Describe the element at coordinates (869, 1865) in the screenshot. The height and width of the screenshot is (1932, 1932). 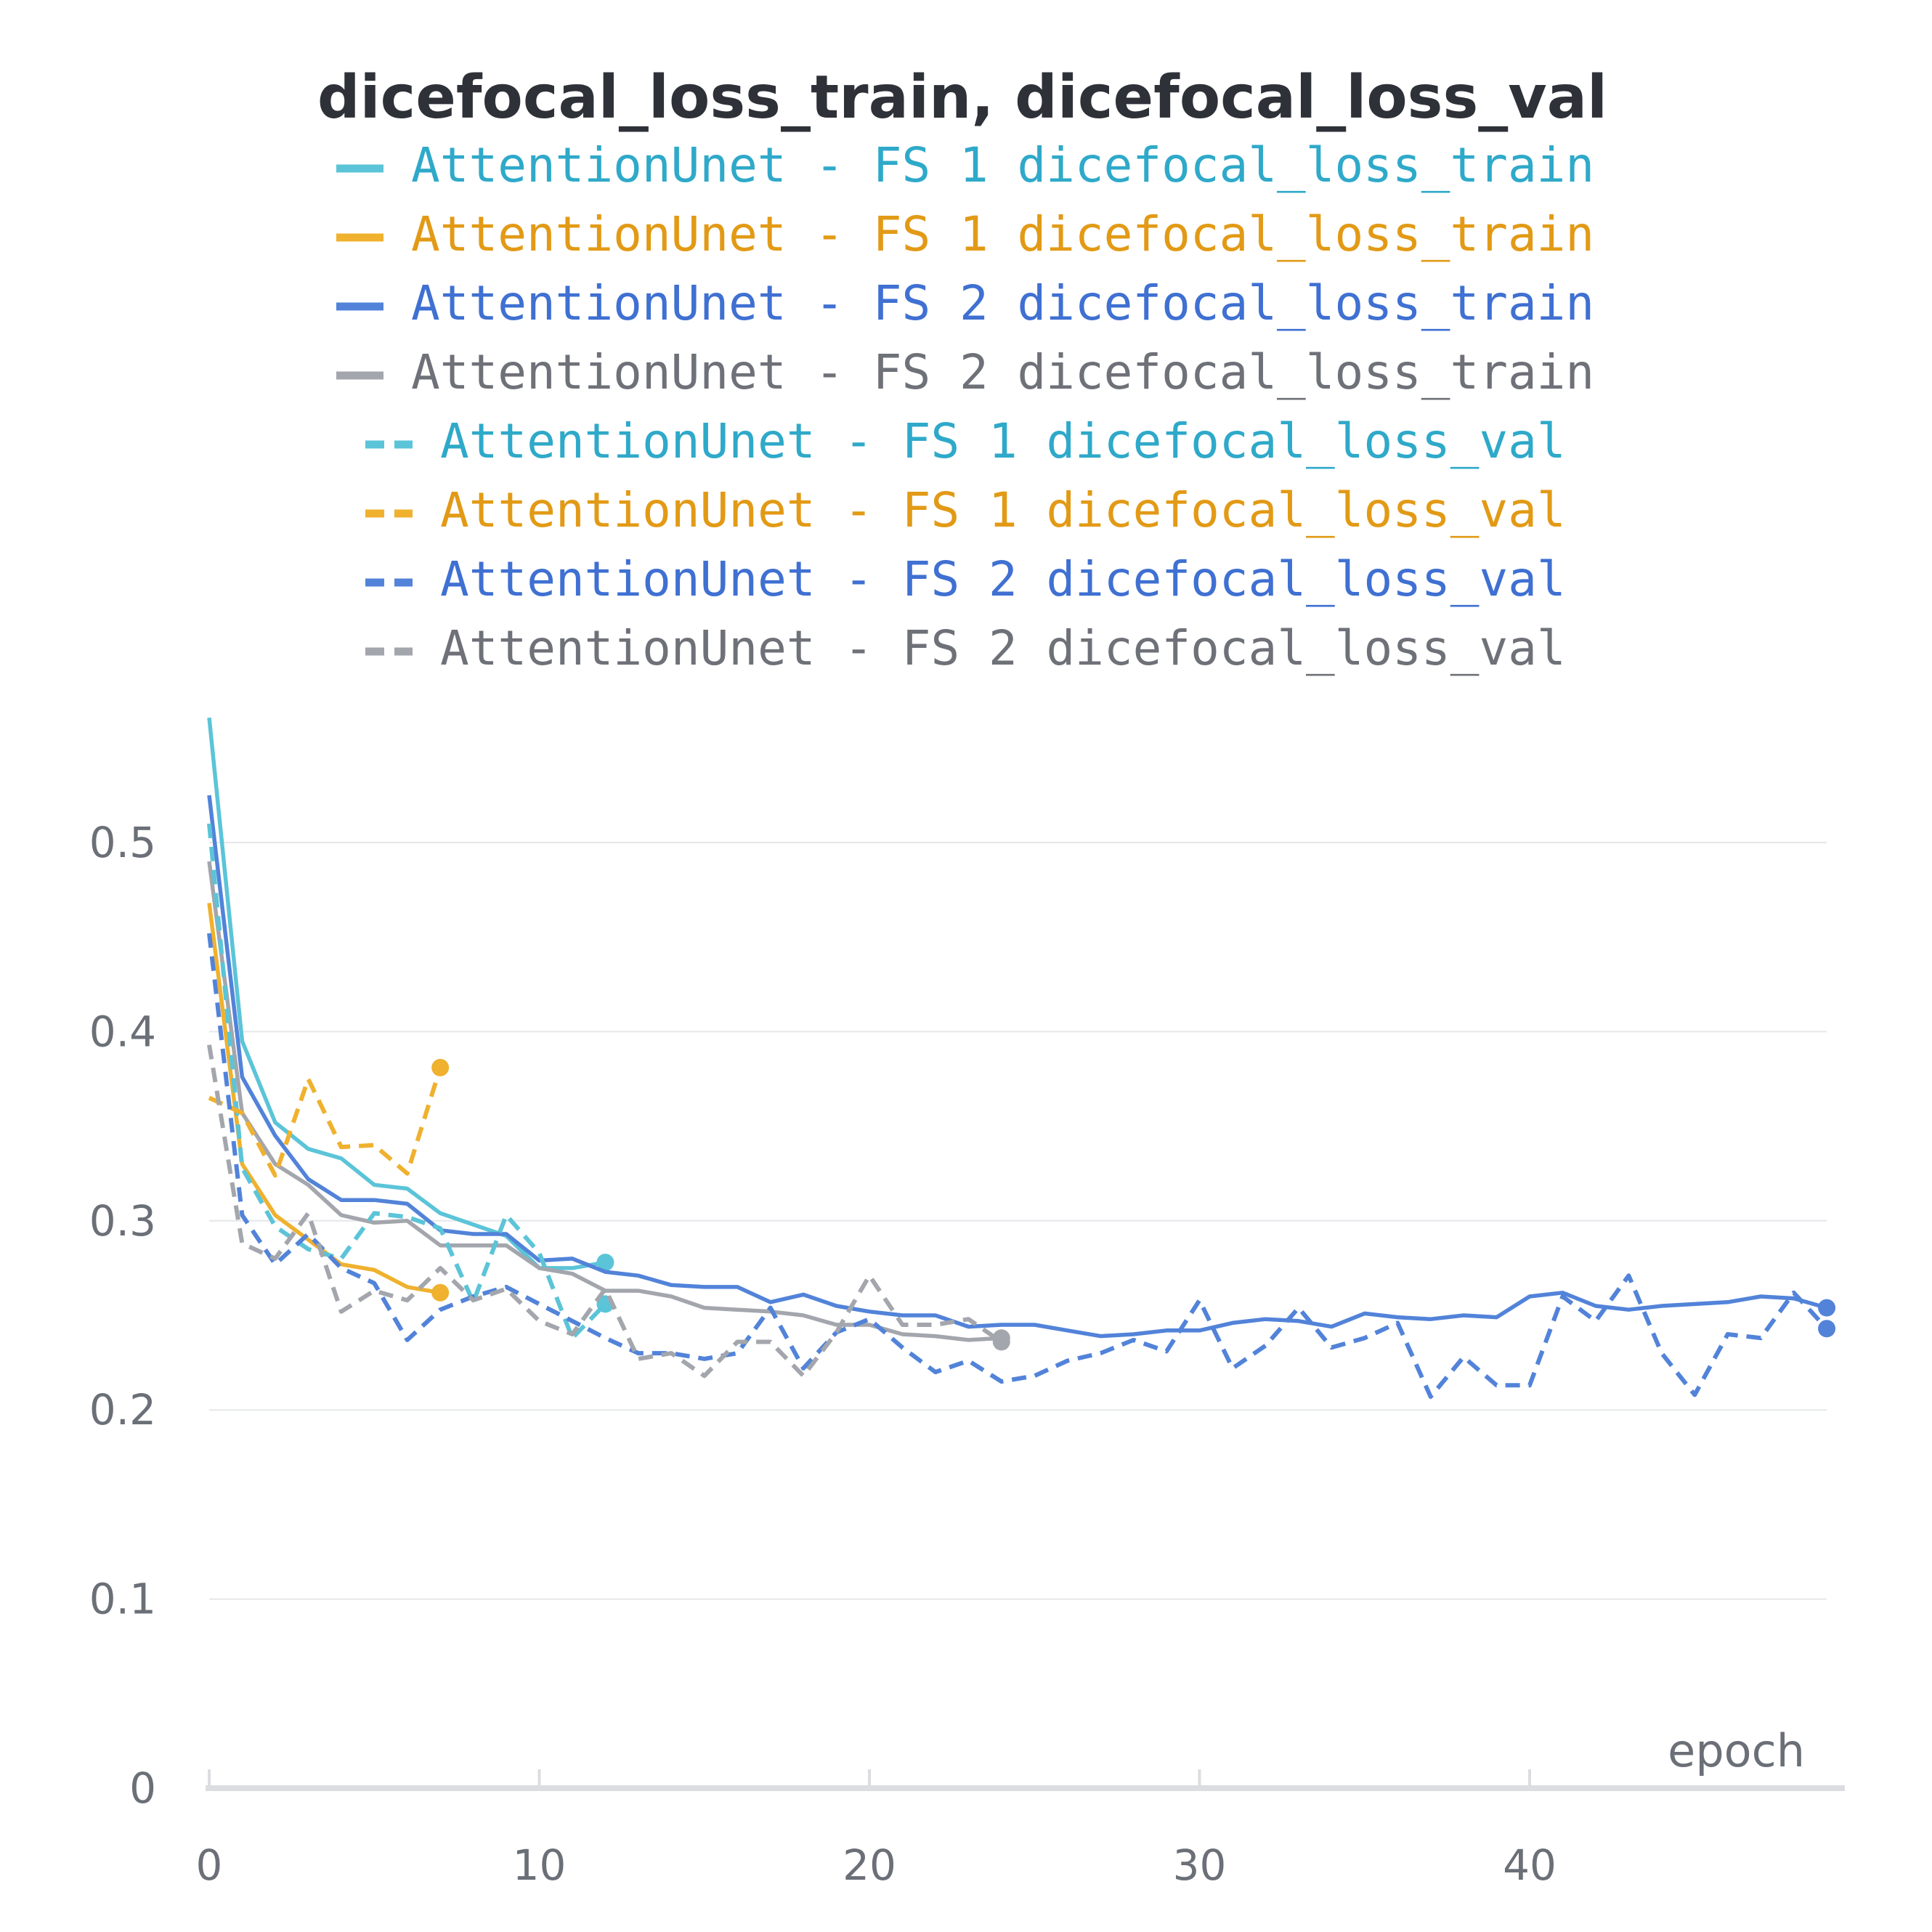
I see `x-tick-label: 20` at that location.